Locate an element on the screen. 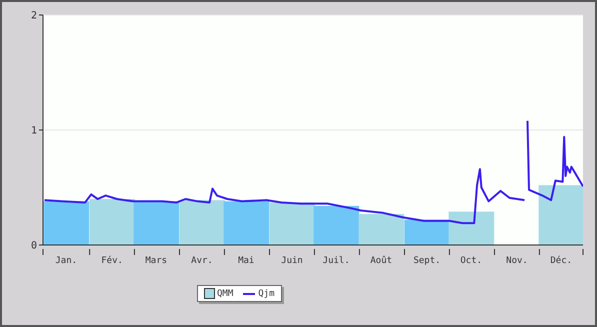 The height and width of the screenshot is (327, 597). legend-label: QMM is located at coordinates (225, 293).